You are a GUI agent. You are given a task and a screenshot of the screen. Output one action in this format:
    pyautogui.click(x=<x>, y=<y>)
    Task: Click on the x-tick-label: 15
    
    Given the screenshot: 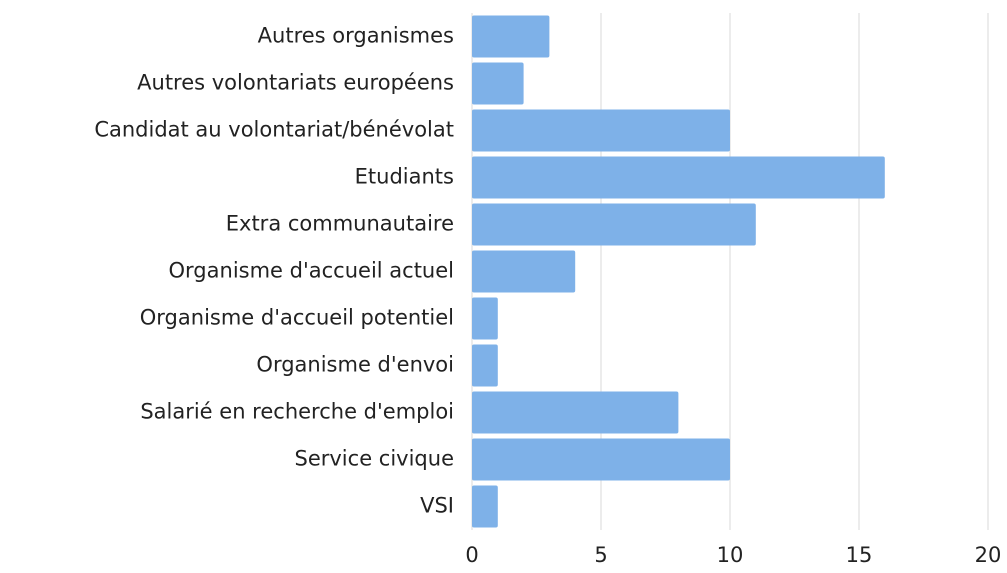 What is the action you would take?
    pyautogui.click(x=859, y=555)
    